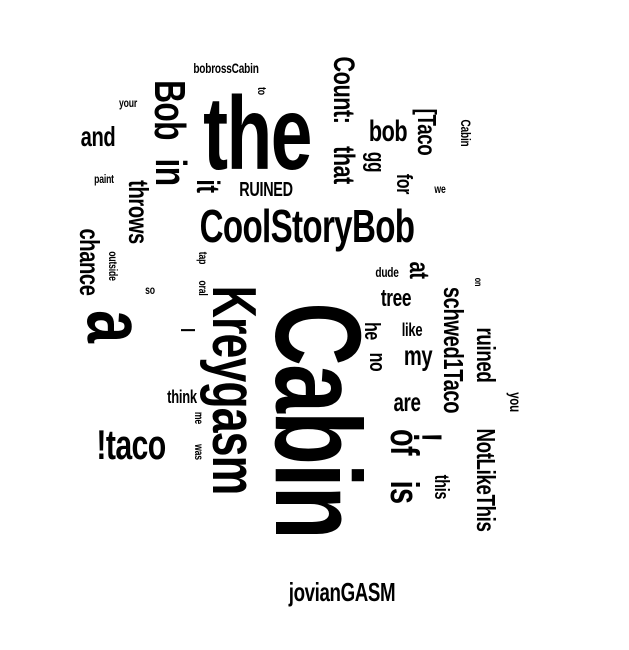  What do you see at coordinates (307, 226) in the screenshot?
I see `word-coolstorybob: CoolStoryBob` at bounding box center [307, 226].